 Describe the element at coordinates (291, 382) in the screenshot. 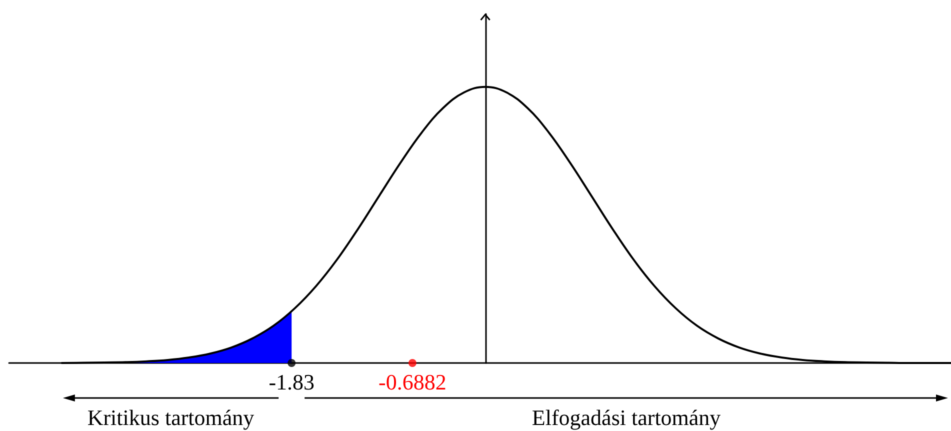

I see `x-tick-label: -1.83` at that location.